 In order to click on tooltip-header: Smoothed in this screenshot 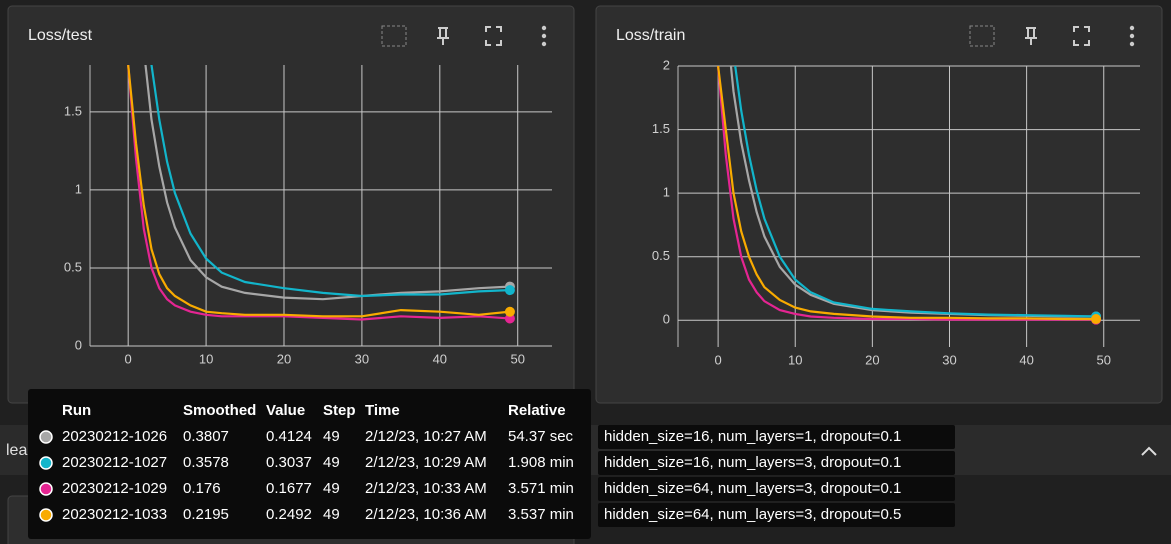, I will do `click(219, 410)`.